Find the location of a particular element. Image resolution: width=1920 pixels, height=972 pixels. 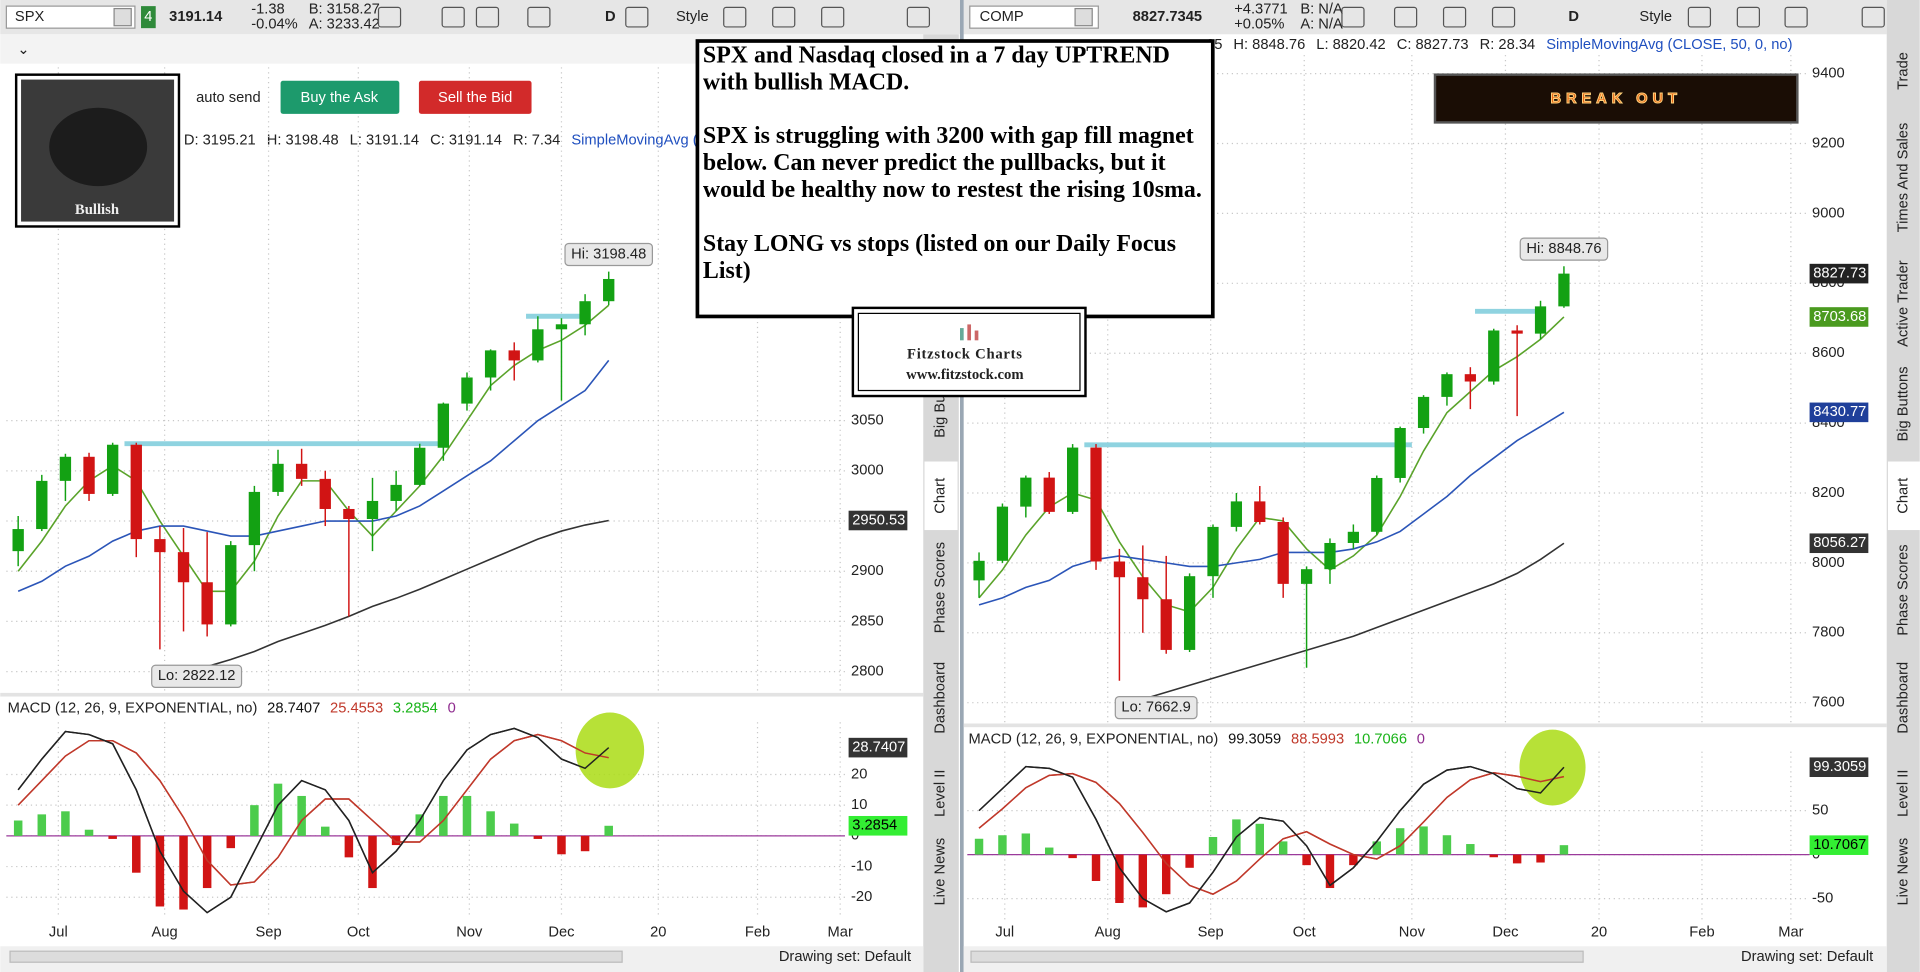

ohlc-readout: C: 3191.14 is located at coordinates (466, 141).